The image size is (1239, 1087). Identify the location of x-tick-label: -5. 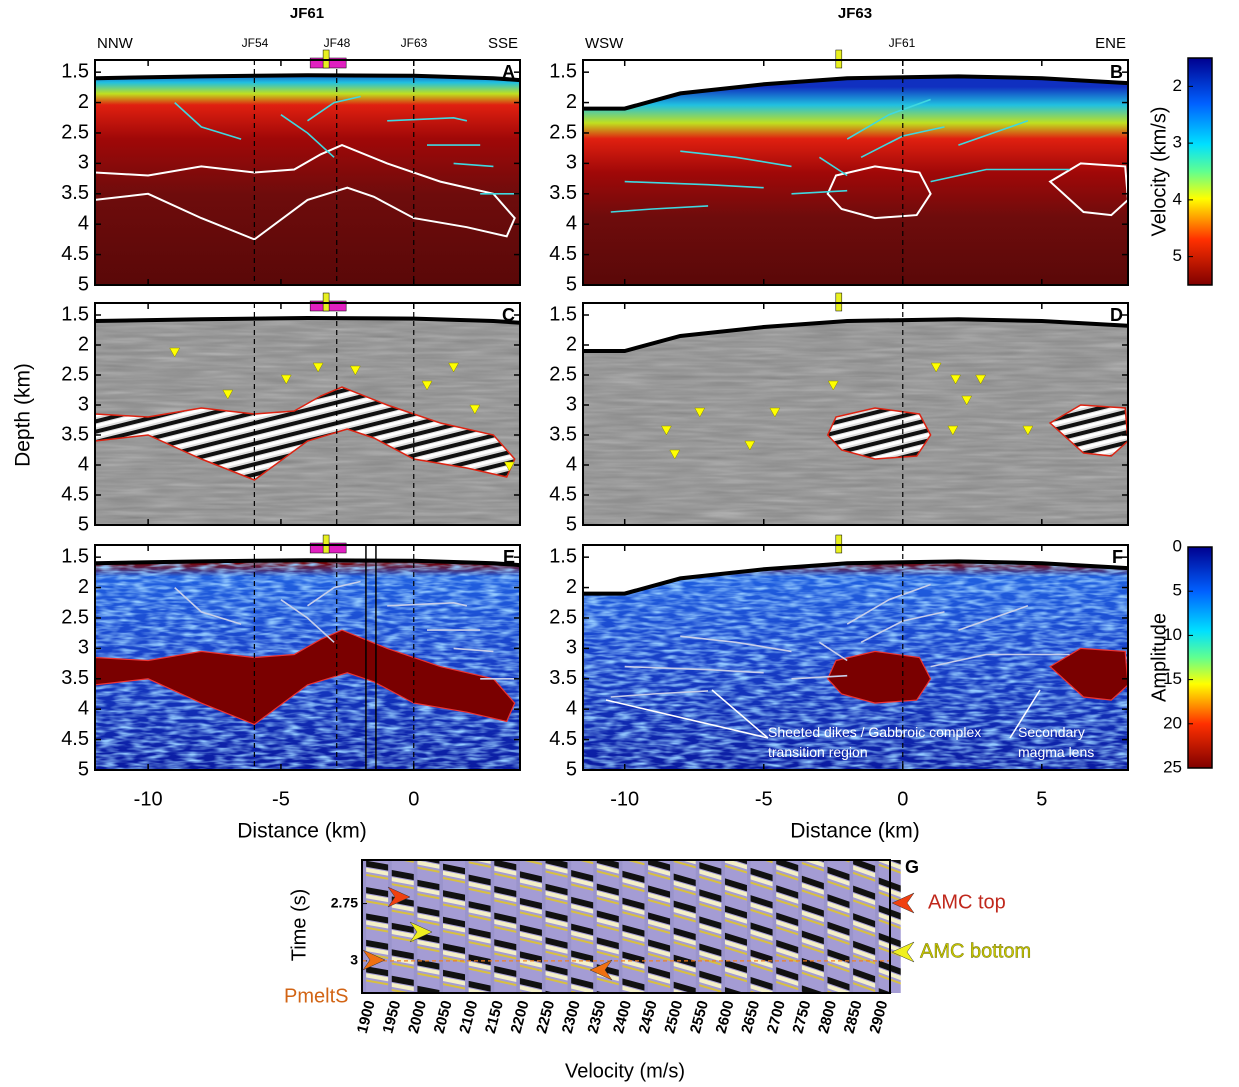
(281, 799).